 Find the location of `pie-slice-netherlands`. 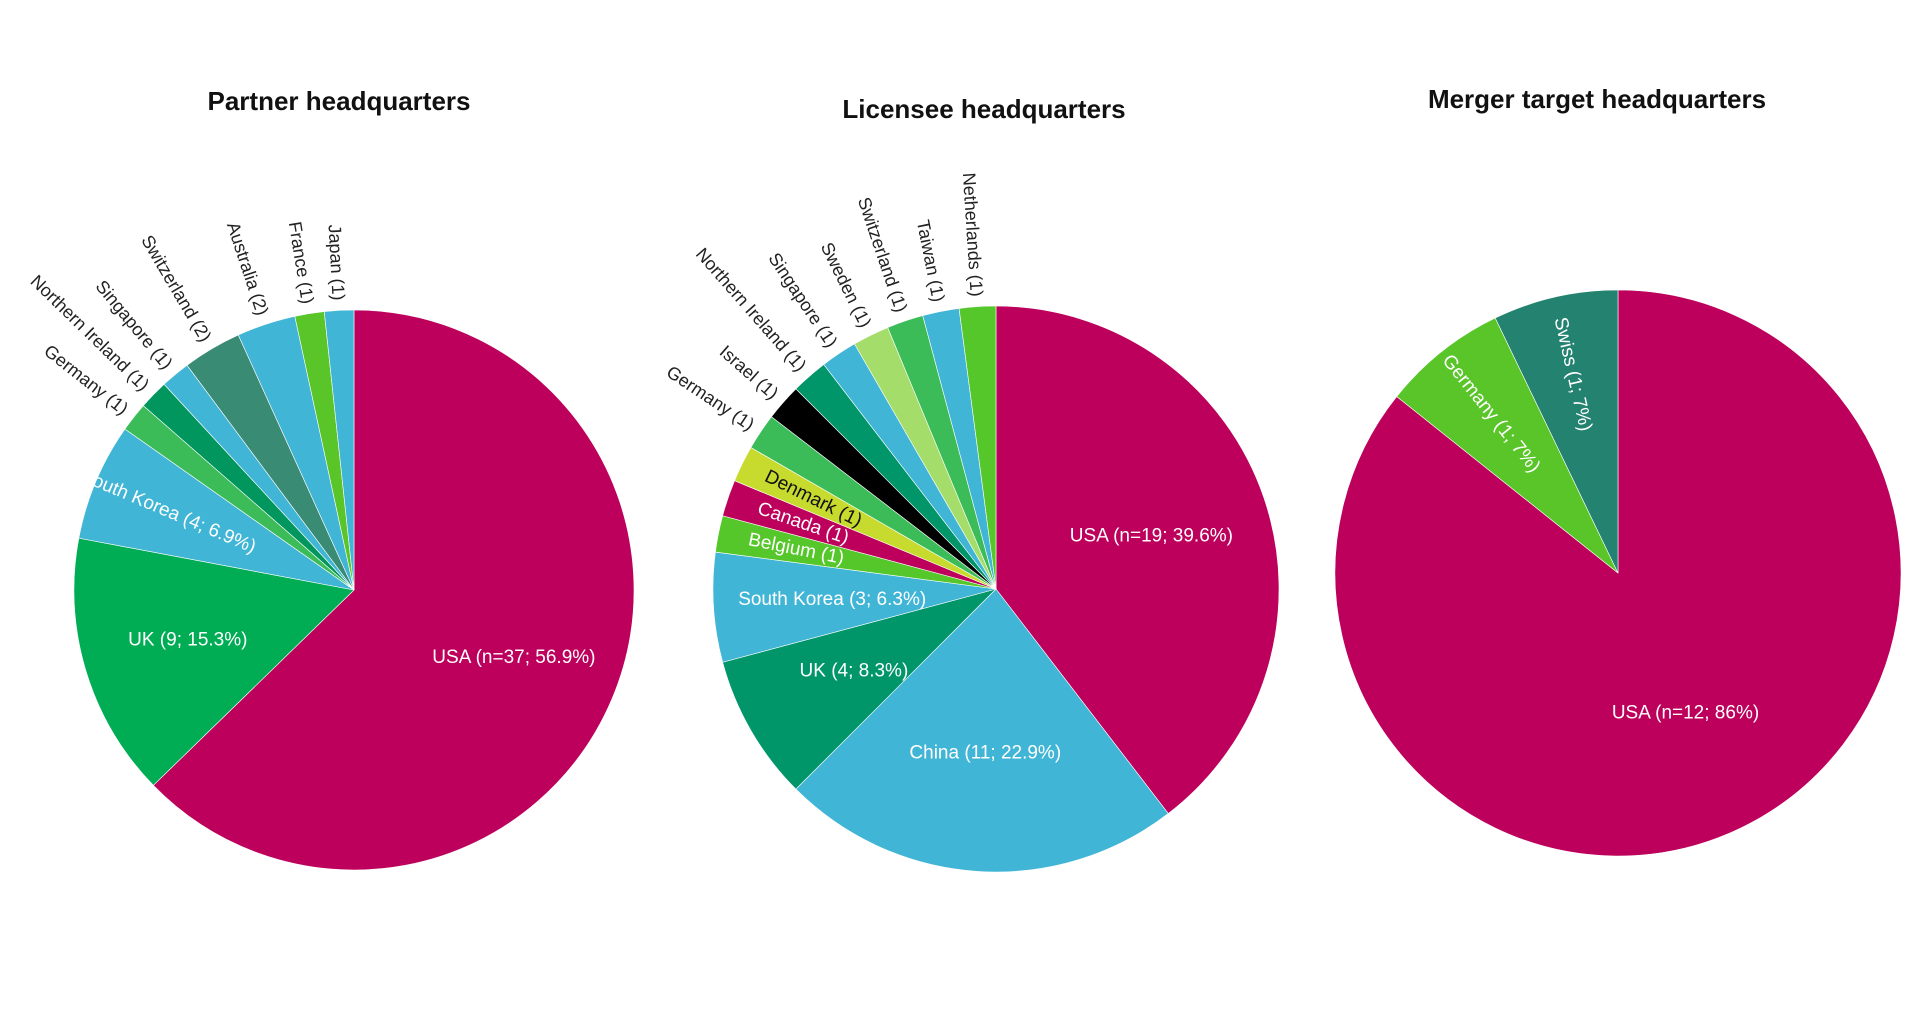

pie-slice-netherlands is located at coordinates (977, 447).